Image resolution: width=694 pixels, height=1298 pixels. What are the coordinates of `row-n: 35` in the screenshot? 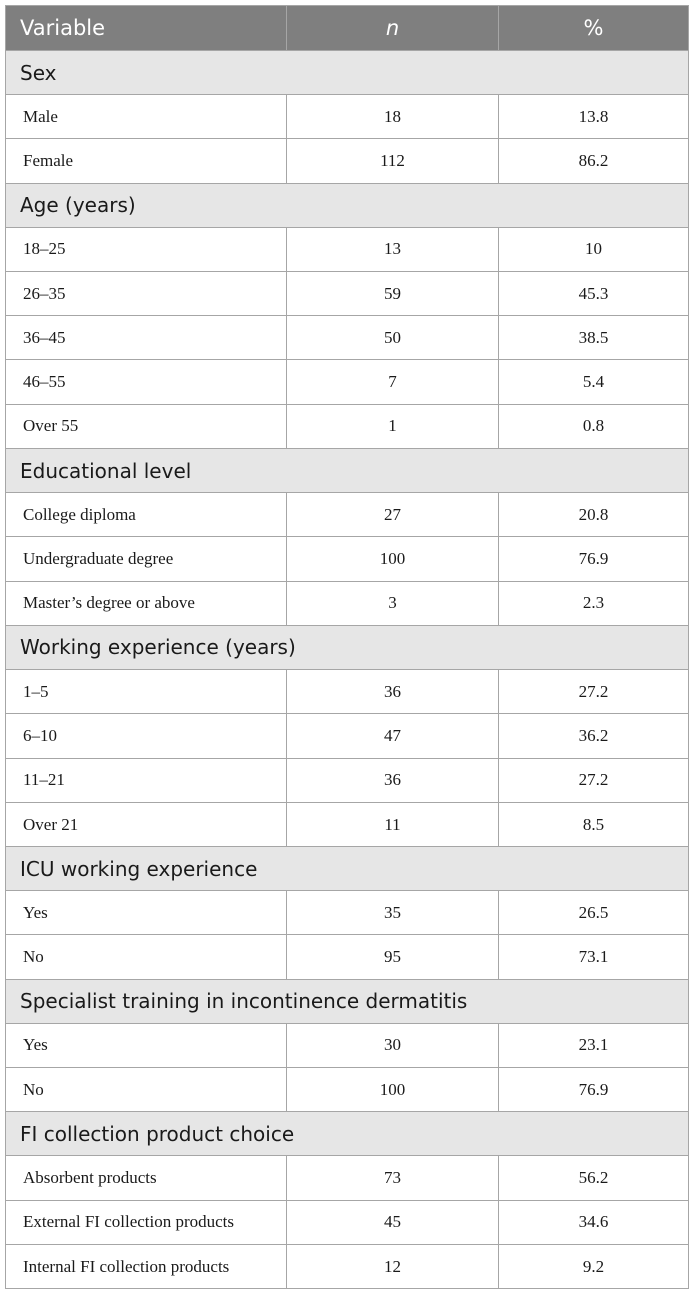 It's located at (392, 913).